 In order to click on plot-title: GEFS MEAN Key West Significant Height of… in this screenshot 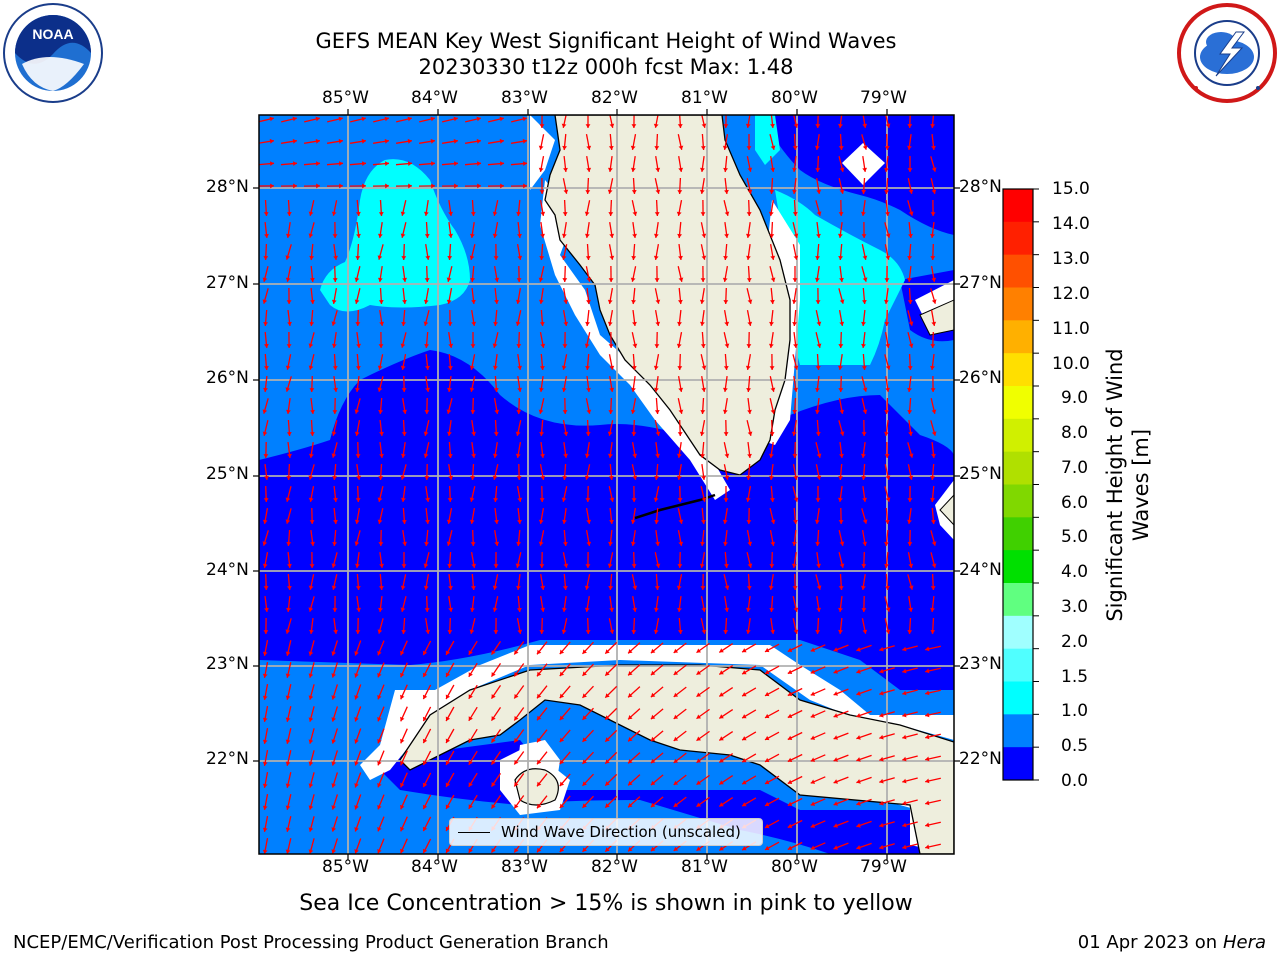, I will do `click(606, 41)`.